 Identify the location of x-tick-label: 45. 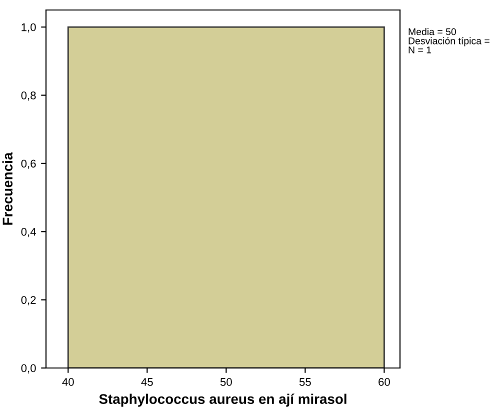
(147, 382).